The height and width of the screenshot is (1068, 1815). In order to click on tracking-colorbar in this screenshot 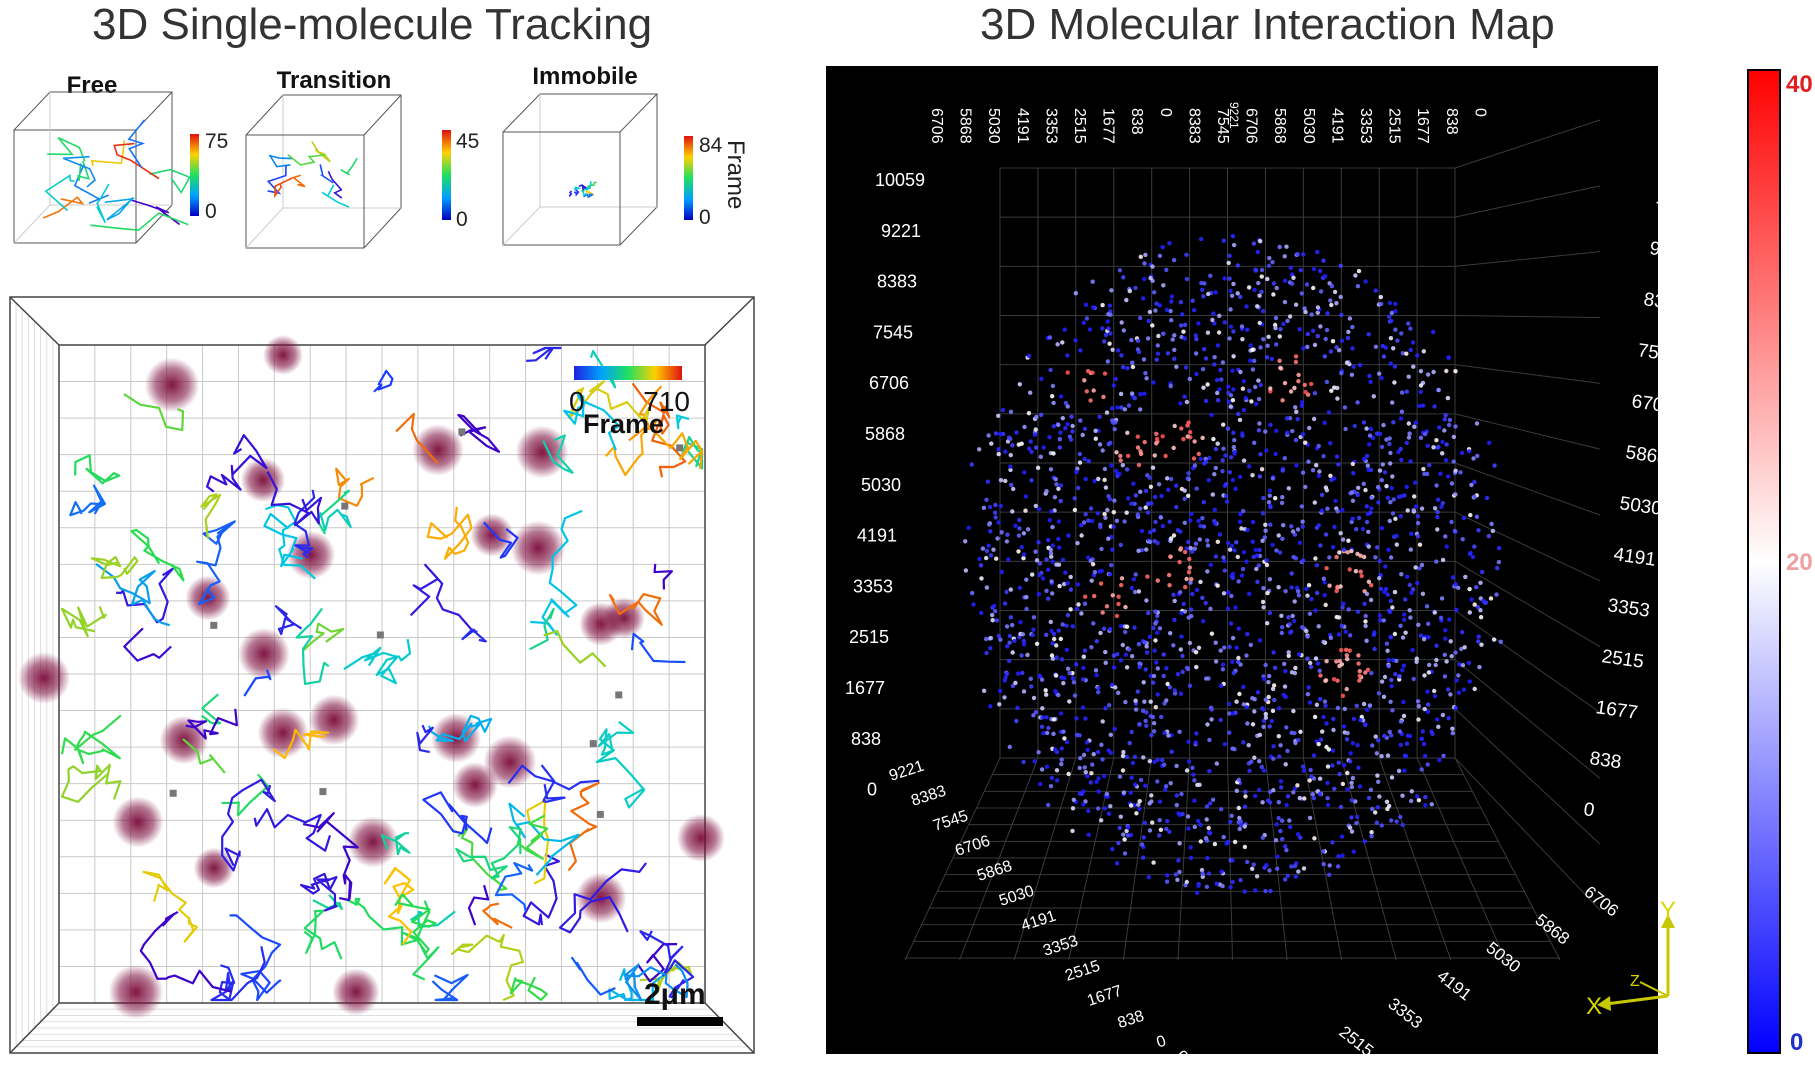, I will do `click(628, 373)`.